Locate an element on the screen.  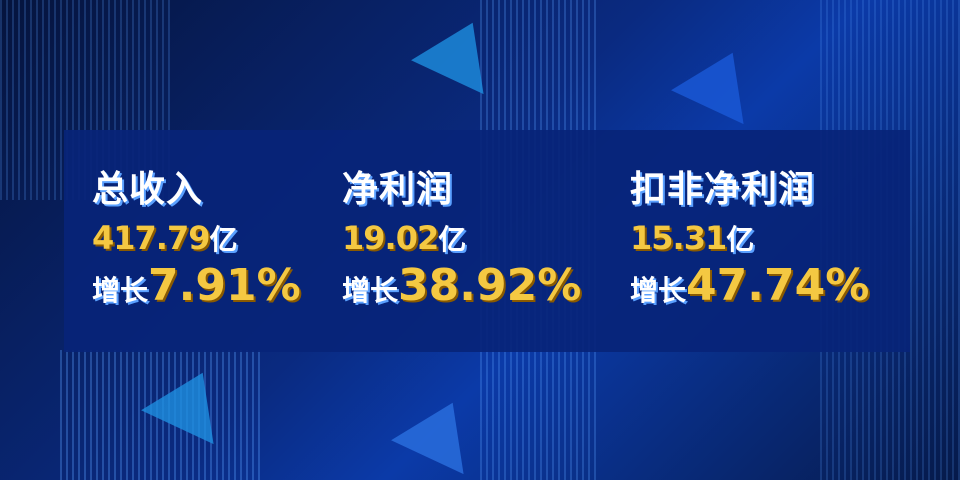
metric-value-row: 417.79亿 is located at coordinates (196, 238).